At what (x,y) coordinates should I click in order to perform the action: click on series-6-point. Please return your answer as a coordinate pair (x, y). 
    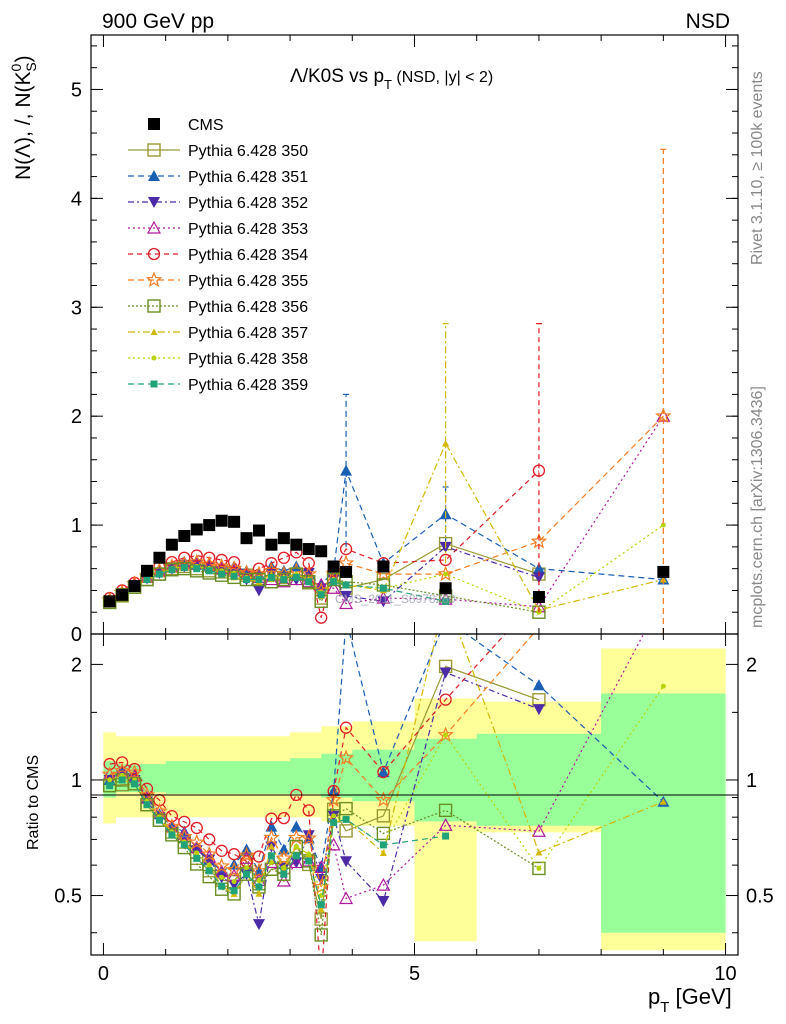
    Looking at the image, I should click on (539, 612).